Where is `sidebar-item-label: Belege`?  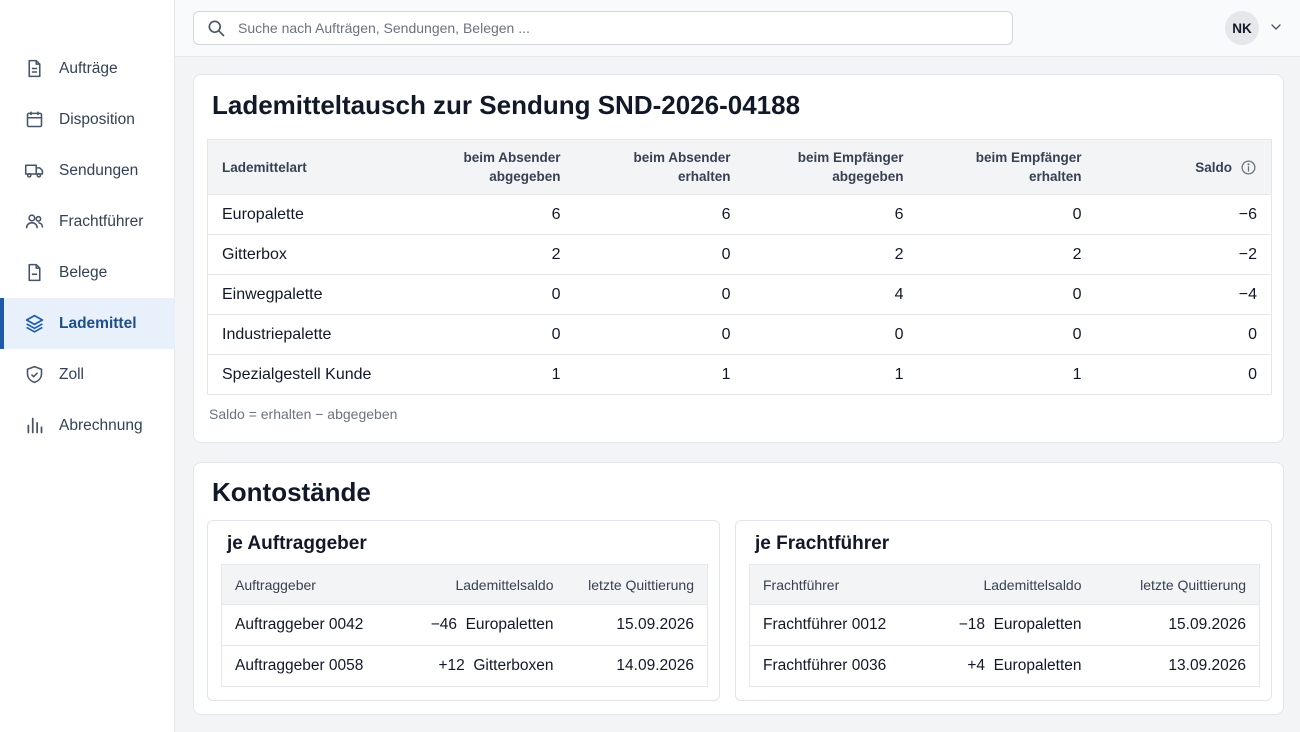
sidebar-item-label: Belege is located at coordinates (83, 272).